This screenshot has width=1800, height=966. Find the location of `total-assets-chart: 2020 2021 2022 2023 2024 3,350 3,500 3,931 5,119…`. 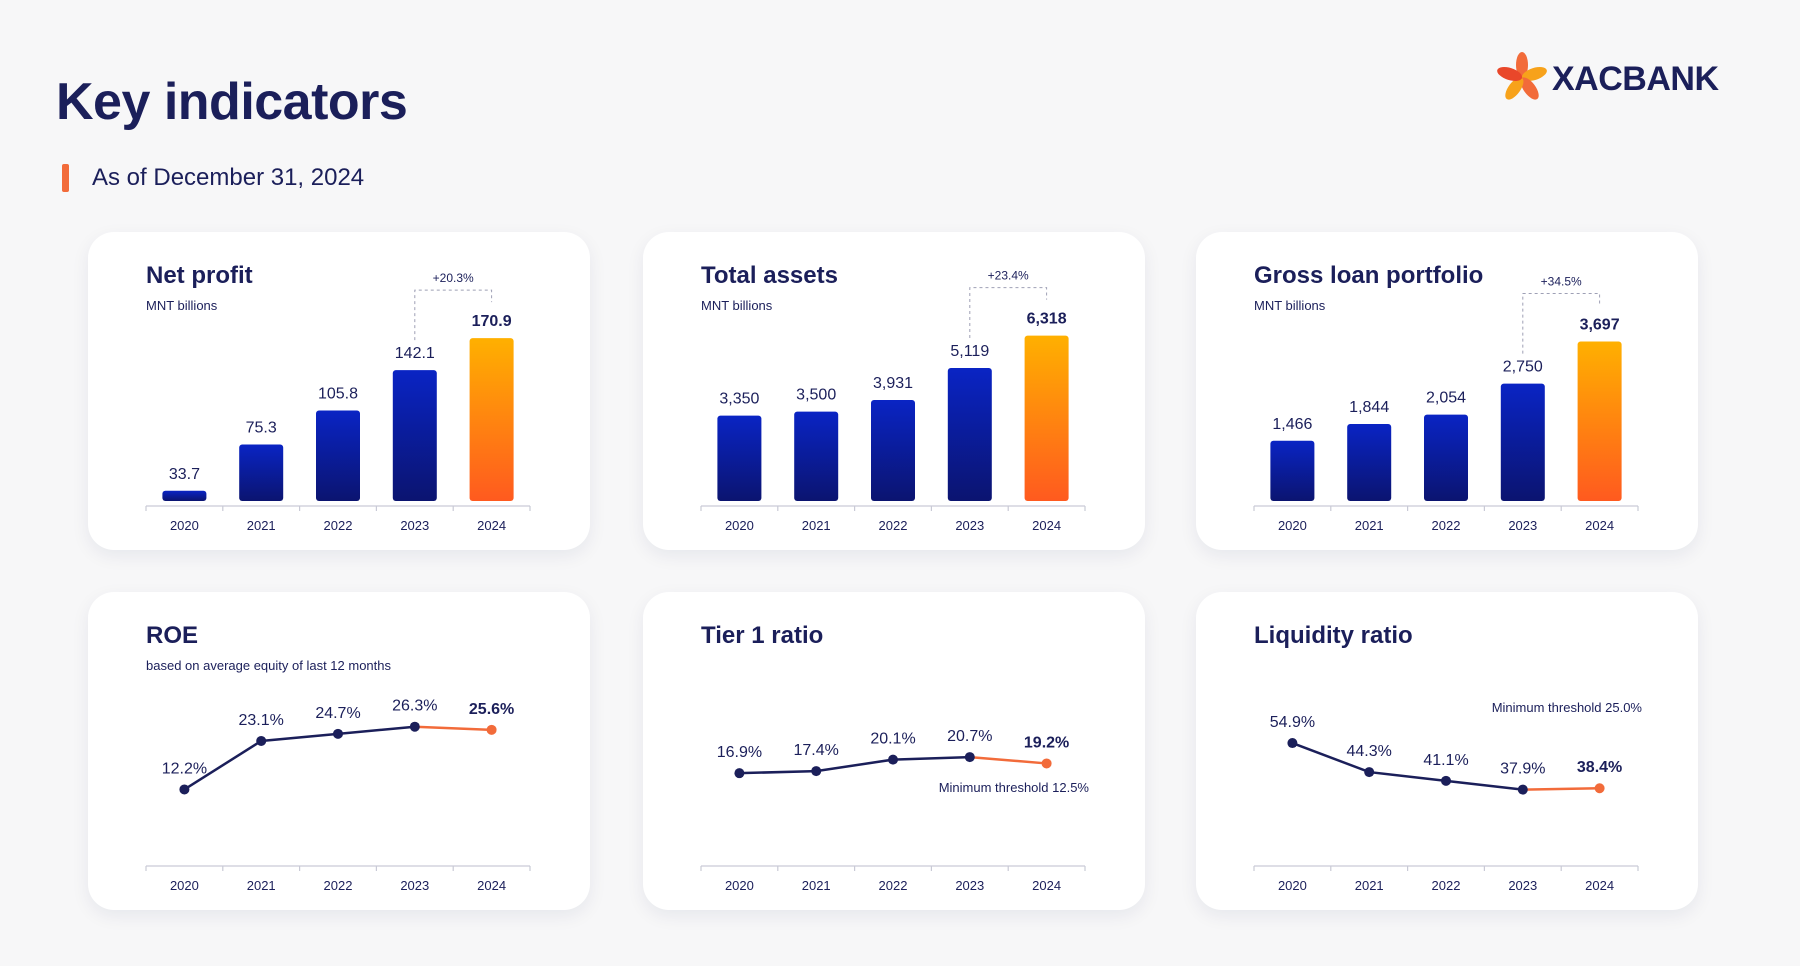

total-assets-chart: 2020 2021 2022 2023 2024 3,350 3,500 3,931 5,119… is located at coordinates (893, 401).